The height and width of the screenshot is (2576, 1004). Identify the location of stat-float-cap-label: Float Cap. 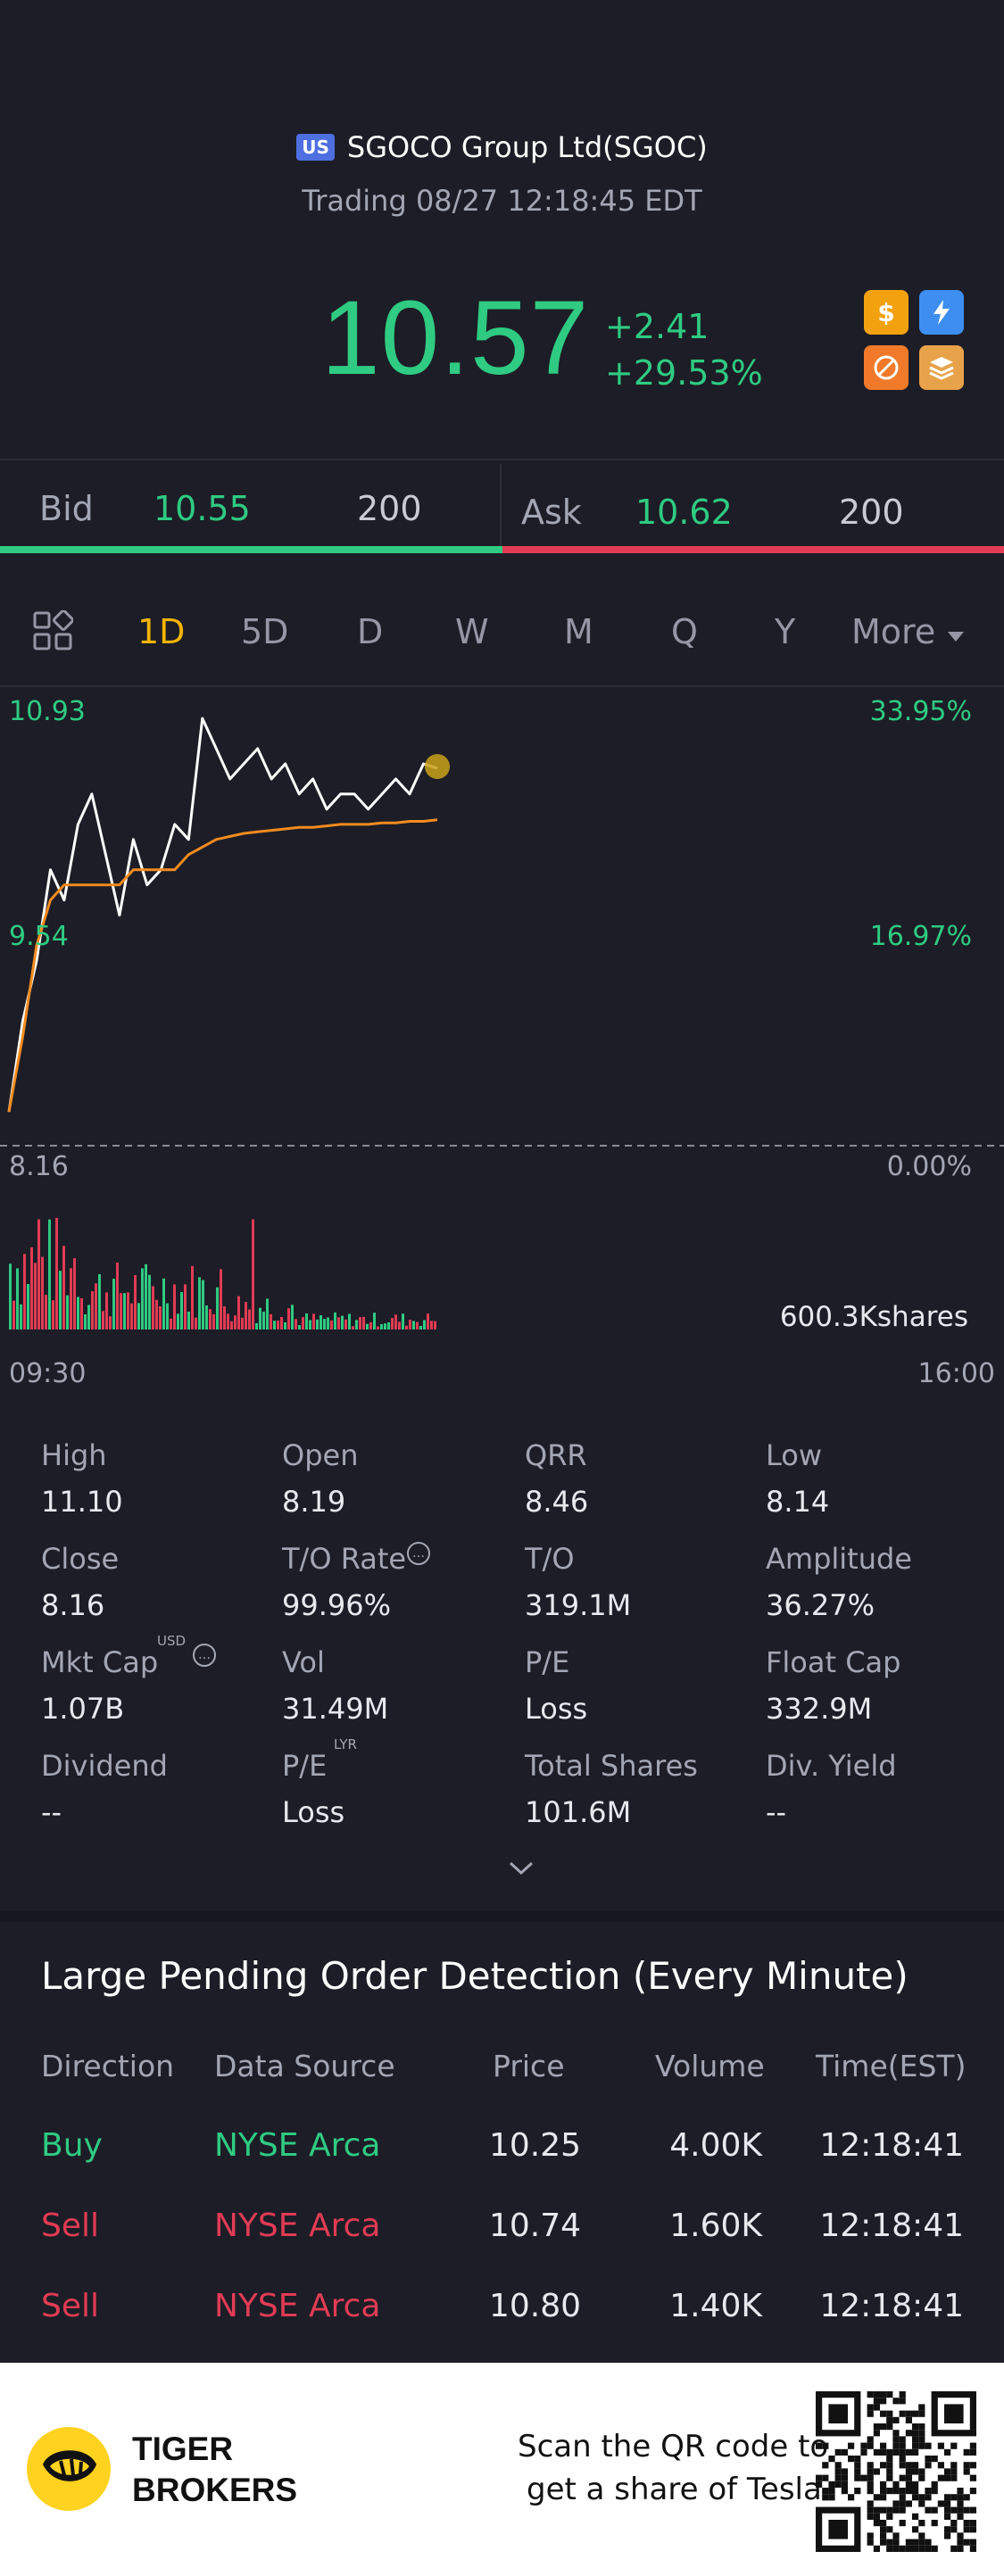
(833, 1662).